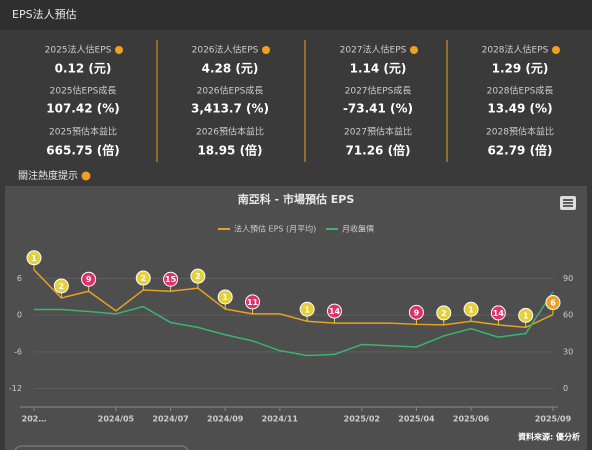 The image size is (592, 450). I want to click on pe-label: 2026預估本益比, so click(230, 132).